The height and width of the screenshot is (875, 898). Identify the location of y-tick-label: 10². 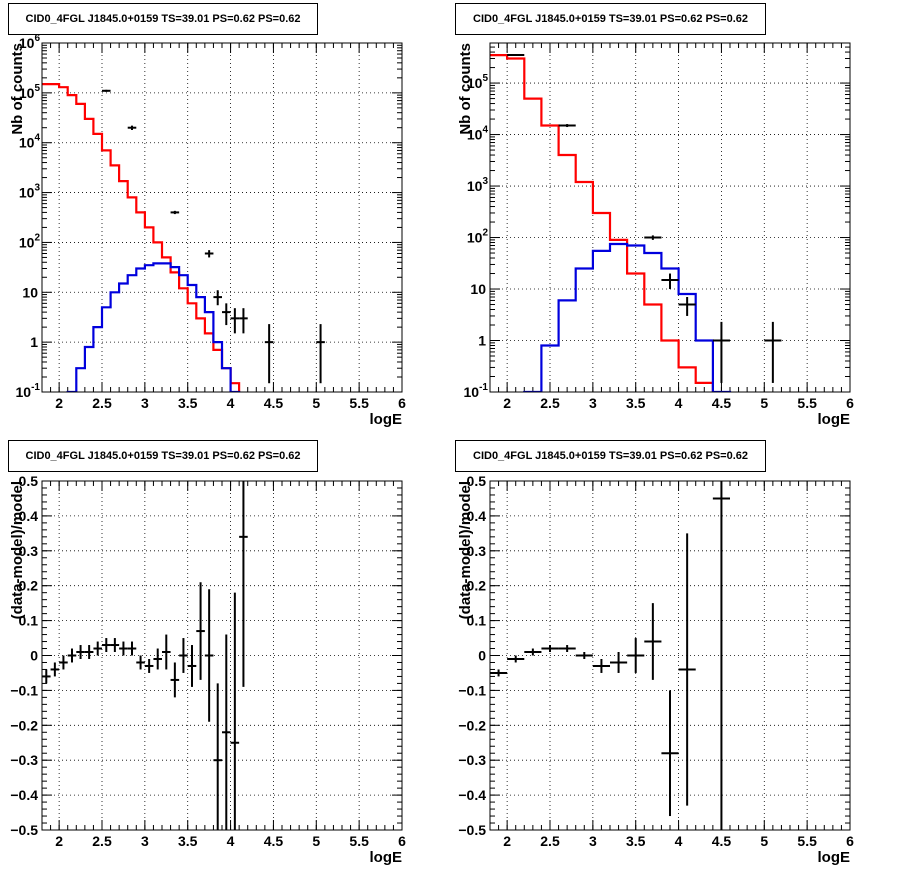
(478, 237).